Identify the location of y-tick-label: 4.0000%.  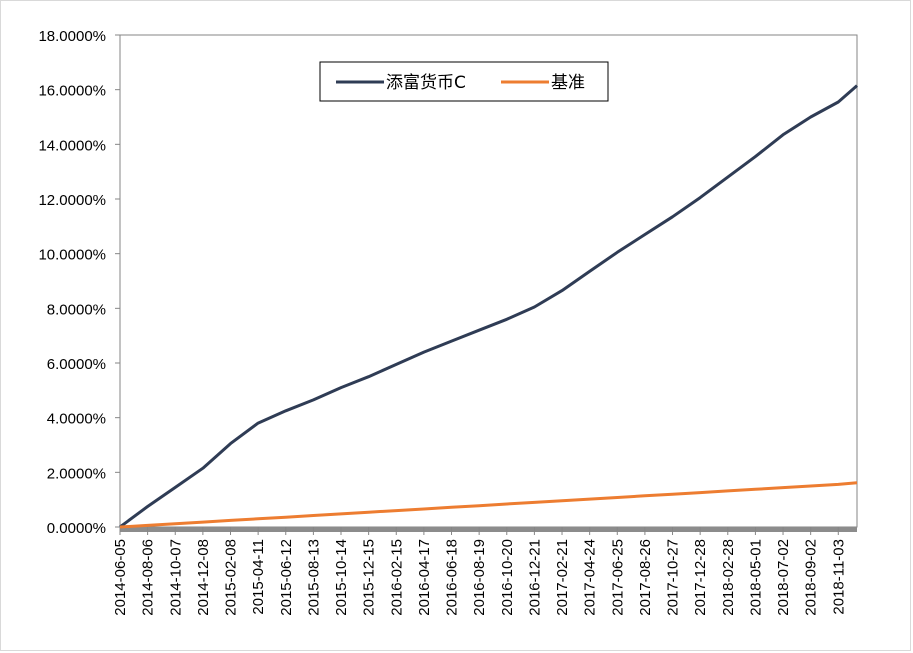
(76, 419).